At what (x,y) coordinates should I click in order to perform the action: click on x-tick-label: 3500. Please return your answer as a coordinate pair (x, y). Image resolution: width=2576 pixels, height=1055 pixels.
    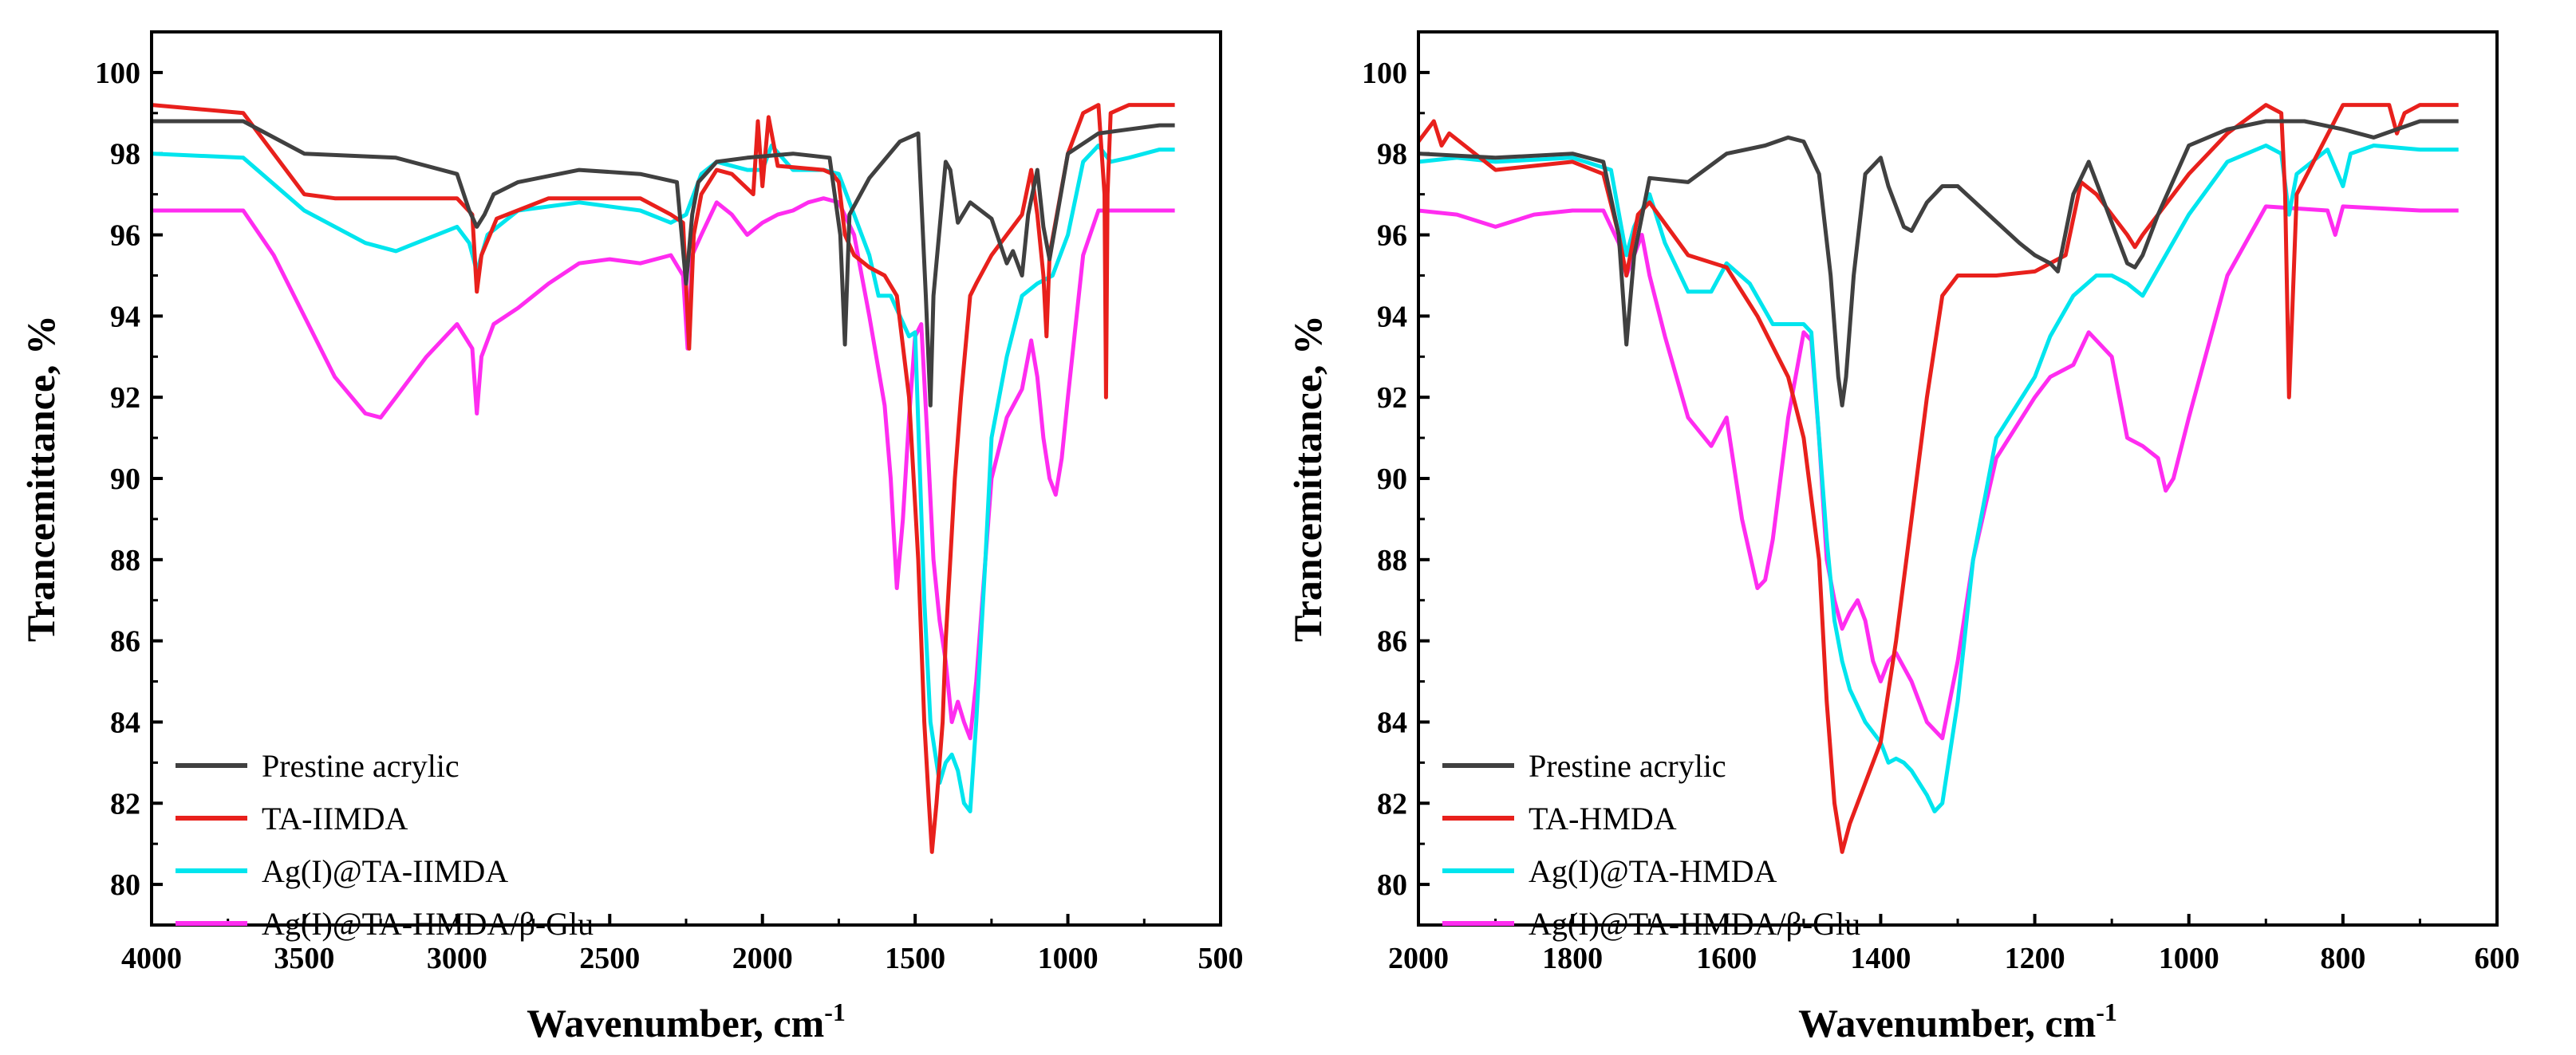
    Looking at the image, I should click on (304, 958).